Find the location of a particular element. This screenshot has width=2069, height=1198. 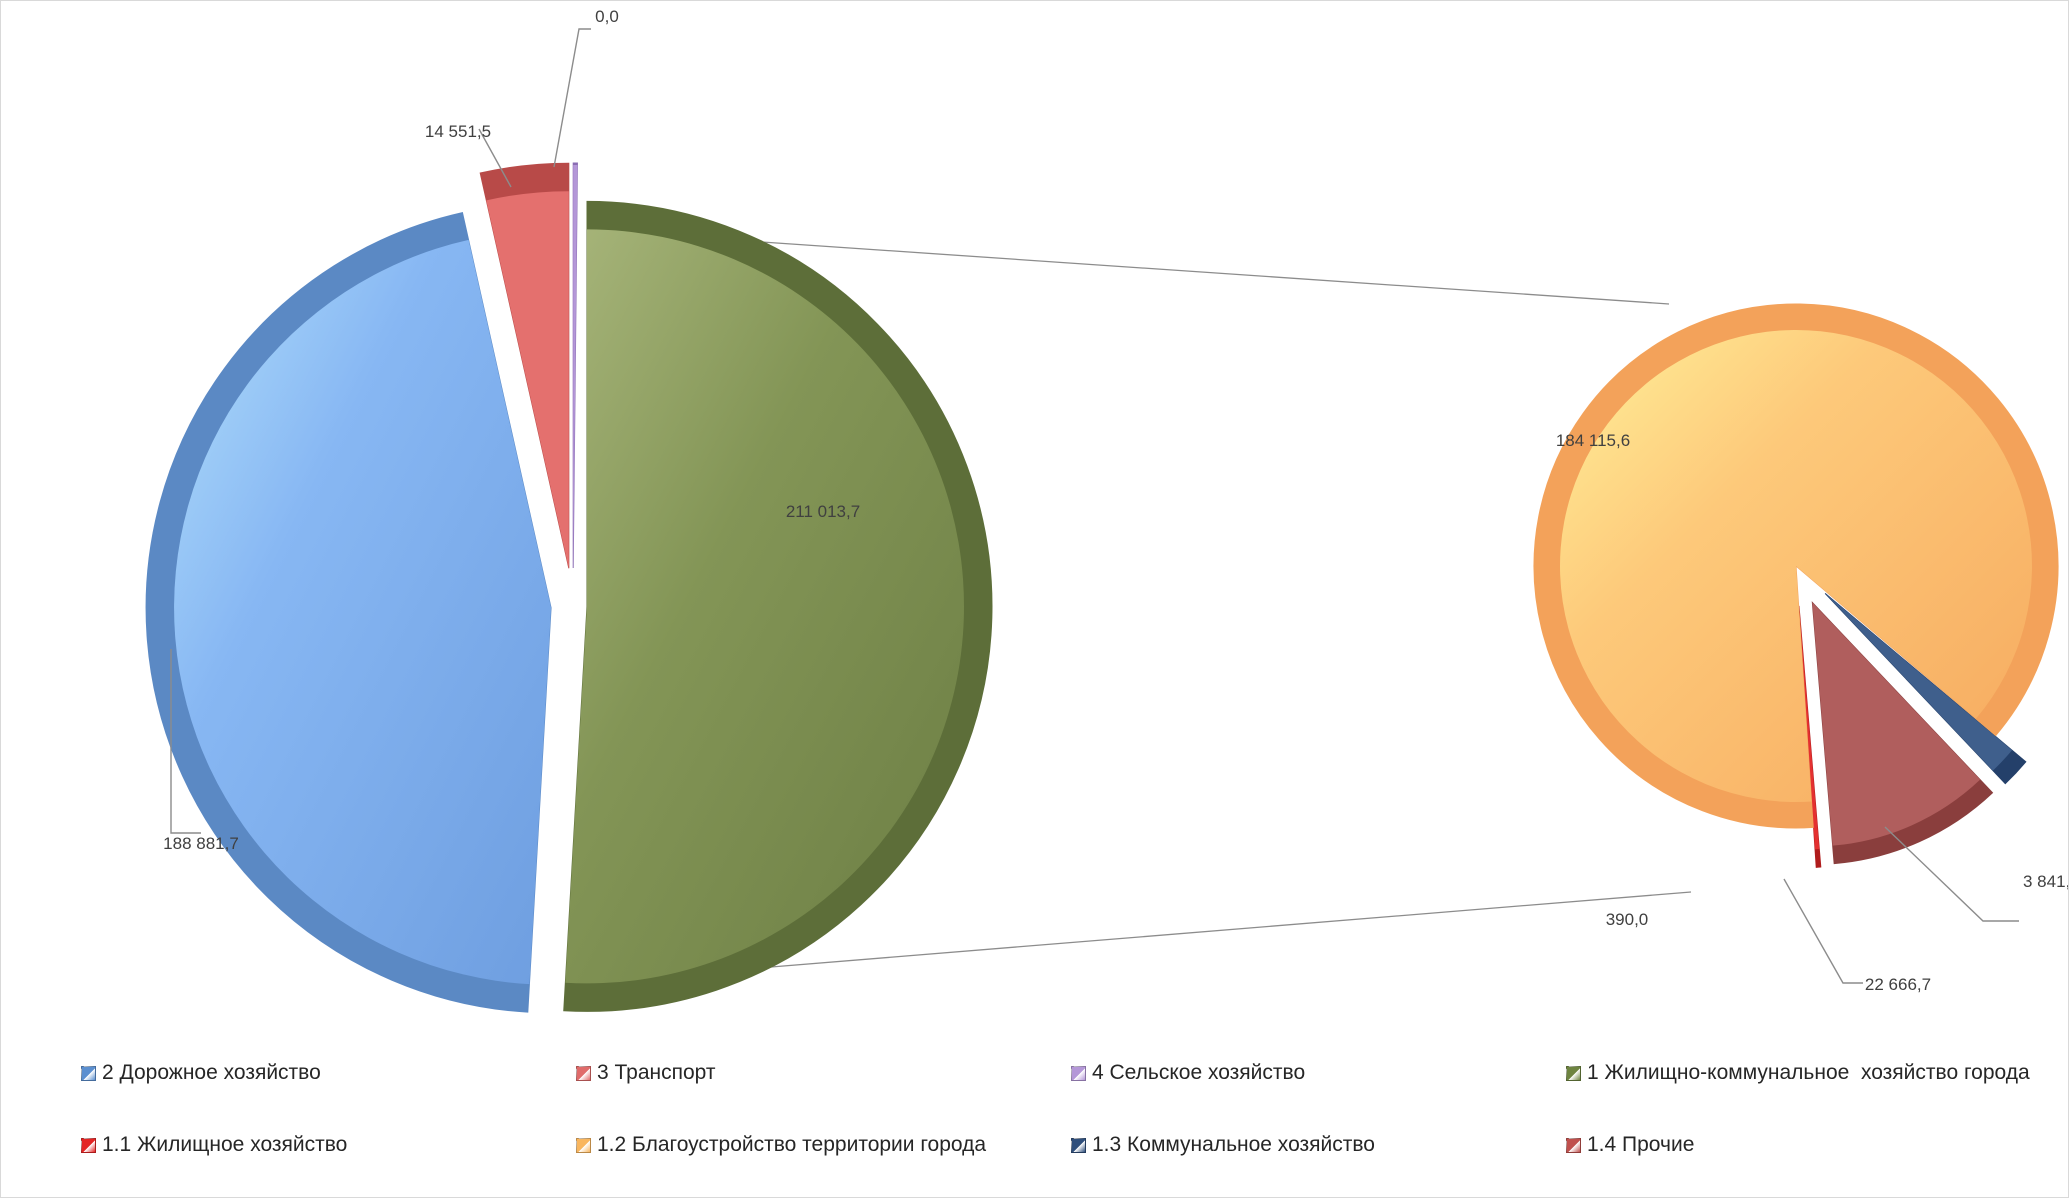

legend-label: 3 Транспорт is located at coordinates (656, 1072).